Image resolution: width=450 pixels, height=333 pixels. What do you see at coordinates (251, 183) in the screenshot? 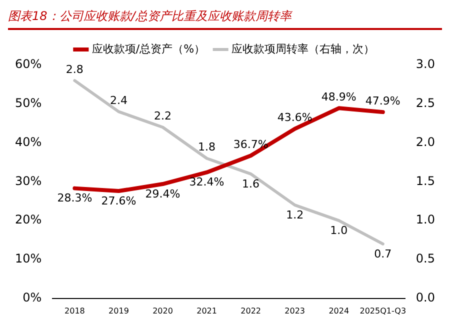
I see `data-label: 1.6` at bounding box center [251, 183].